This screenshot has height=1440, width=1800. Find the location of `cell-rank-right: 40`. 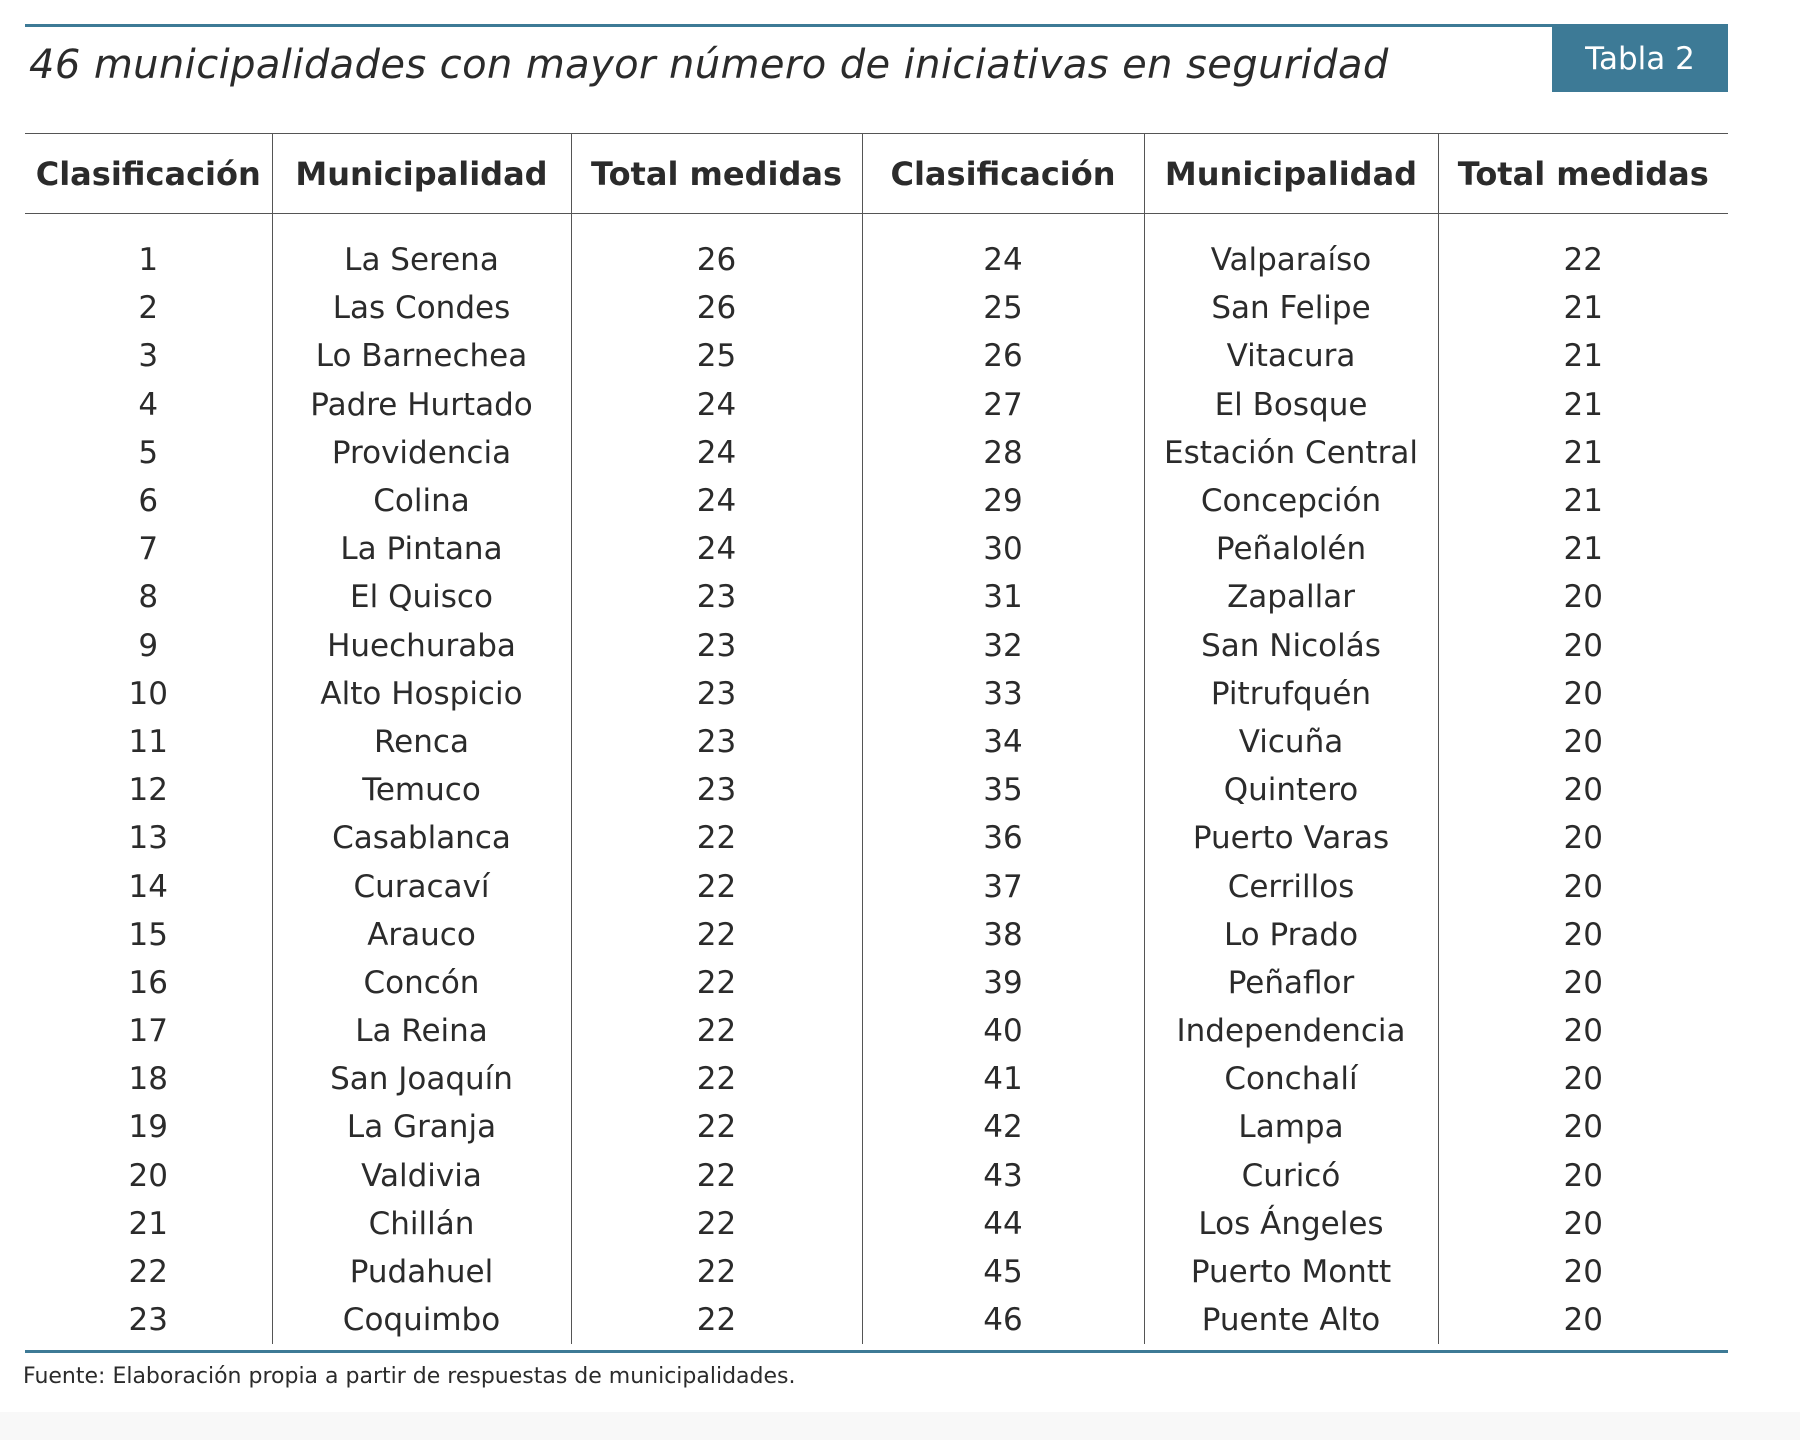

cell-rank-right: 40 is located at coordinates (1002, 1031).